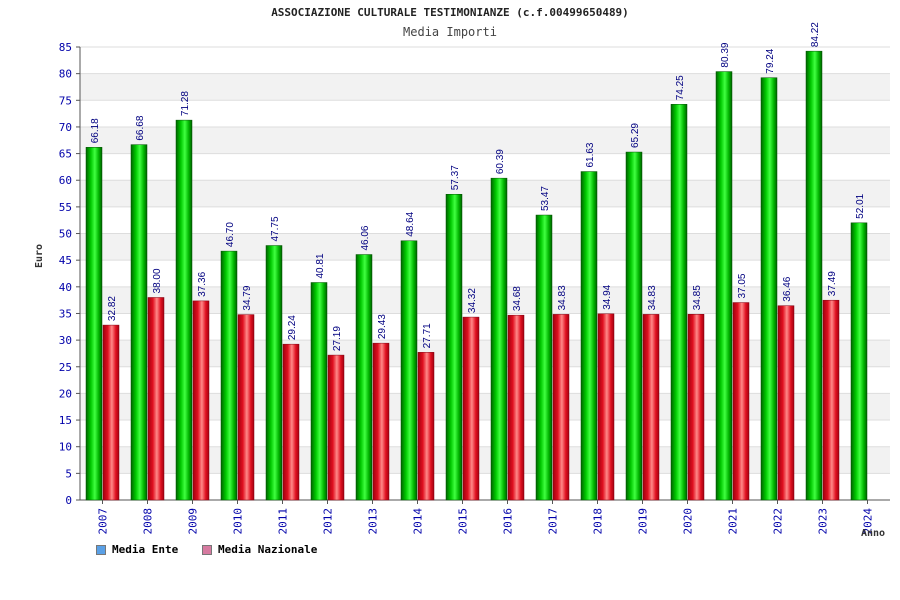 This screenshot has height=600, width=900. Describe the element at coordinates (652, 297) in the screenshot. I see `data-label-media-nazionale-2019: 34.83` at that location.